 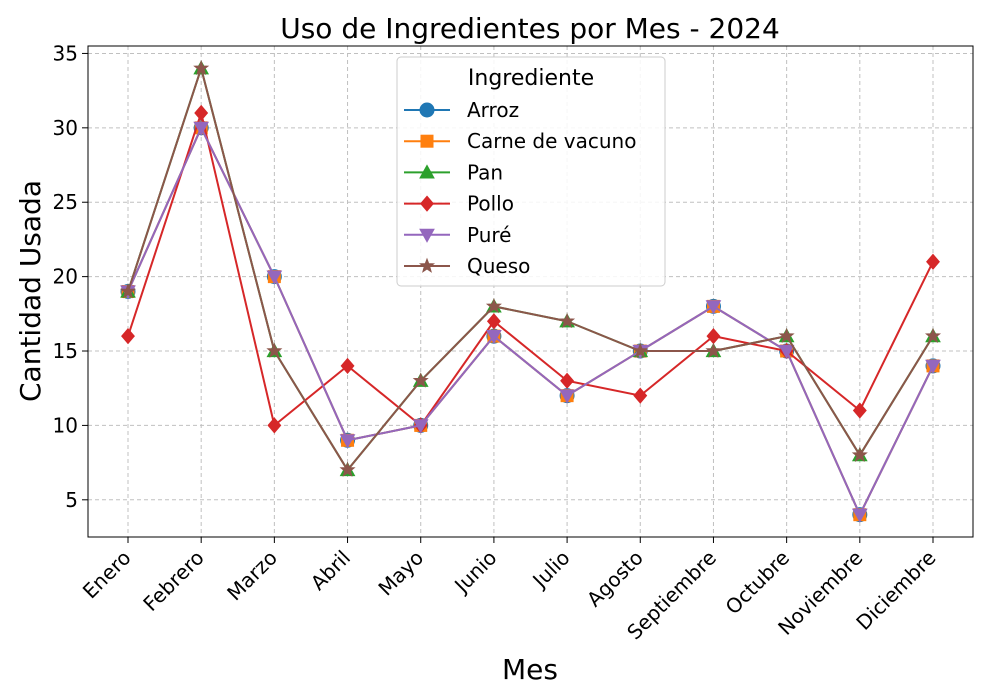 I want to click on legend-entry: Arroz, so click(x=461, y=110).